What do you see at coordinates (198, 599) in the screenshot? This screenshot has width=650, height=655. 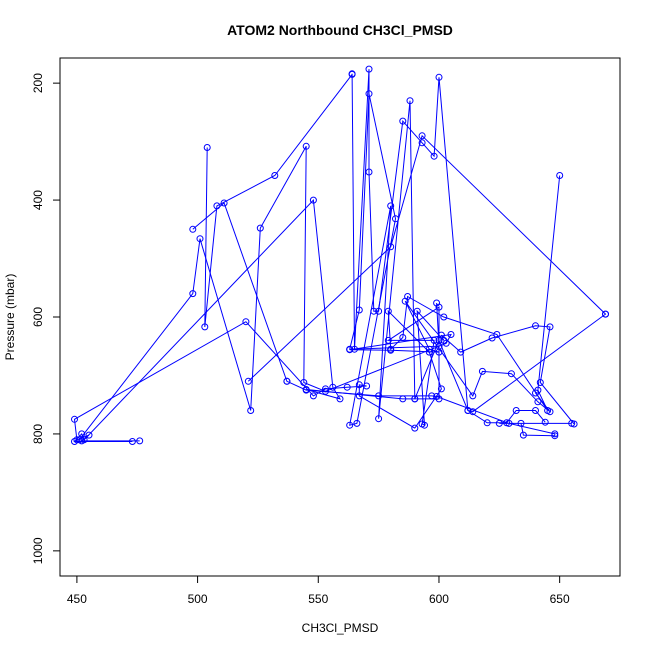 I see `x-tick-label: 500` at bounding box center [198, 599].